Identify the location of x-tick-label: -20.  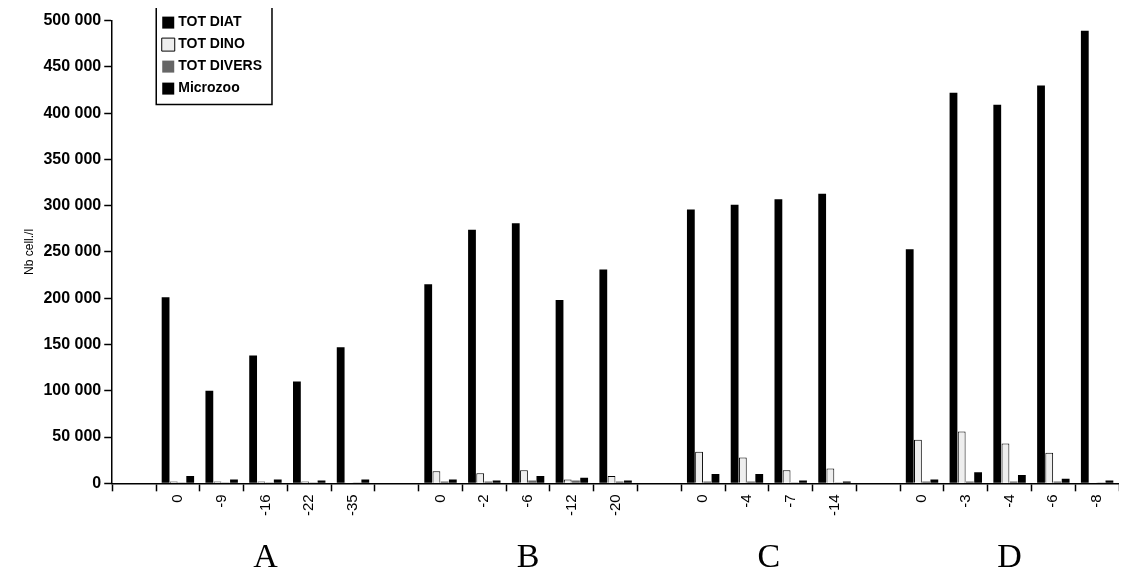
(614, 505).